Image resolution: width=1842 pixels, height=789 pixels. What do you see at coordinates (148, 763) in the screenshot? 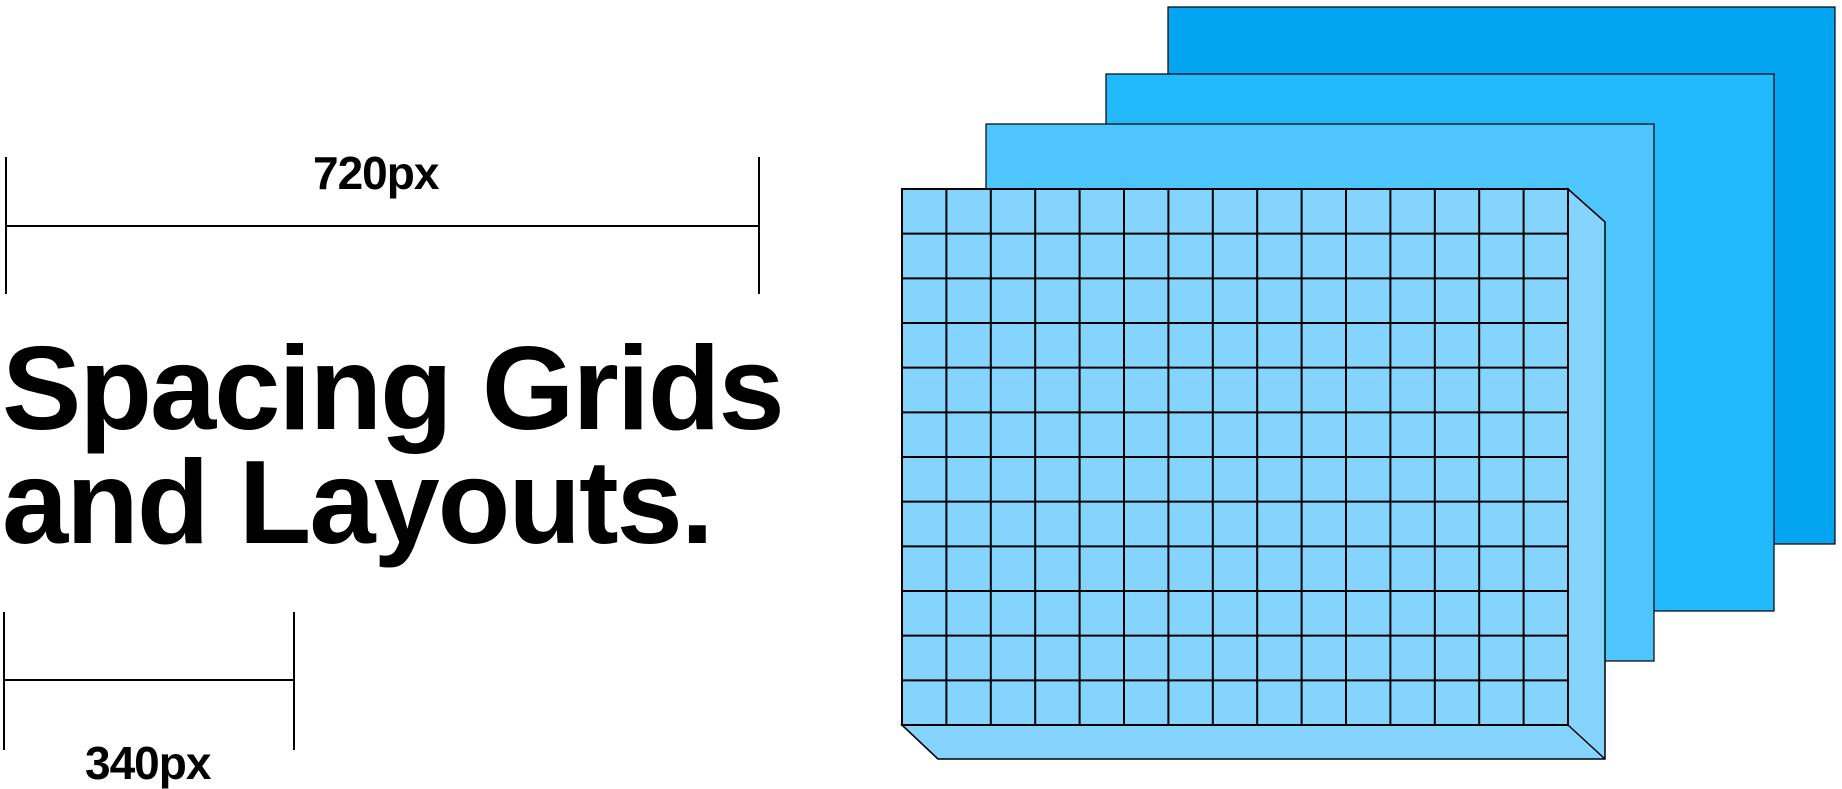
I see `width-label-340: 340px` at bounding box center [148, 763].